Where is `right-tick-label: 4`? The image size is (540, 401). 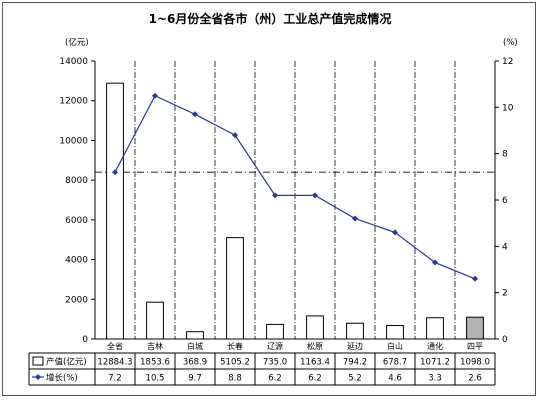 right-tick-label: 4 is located at coordinates (505, 247).